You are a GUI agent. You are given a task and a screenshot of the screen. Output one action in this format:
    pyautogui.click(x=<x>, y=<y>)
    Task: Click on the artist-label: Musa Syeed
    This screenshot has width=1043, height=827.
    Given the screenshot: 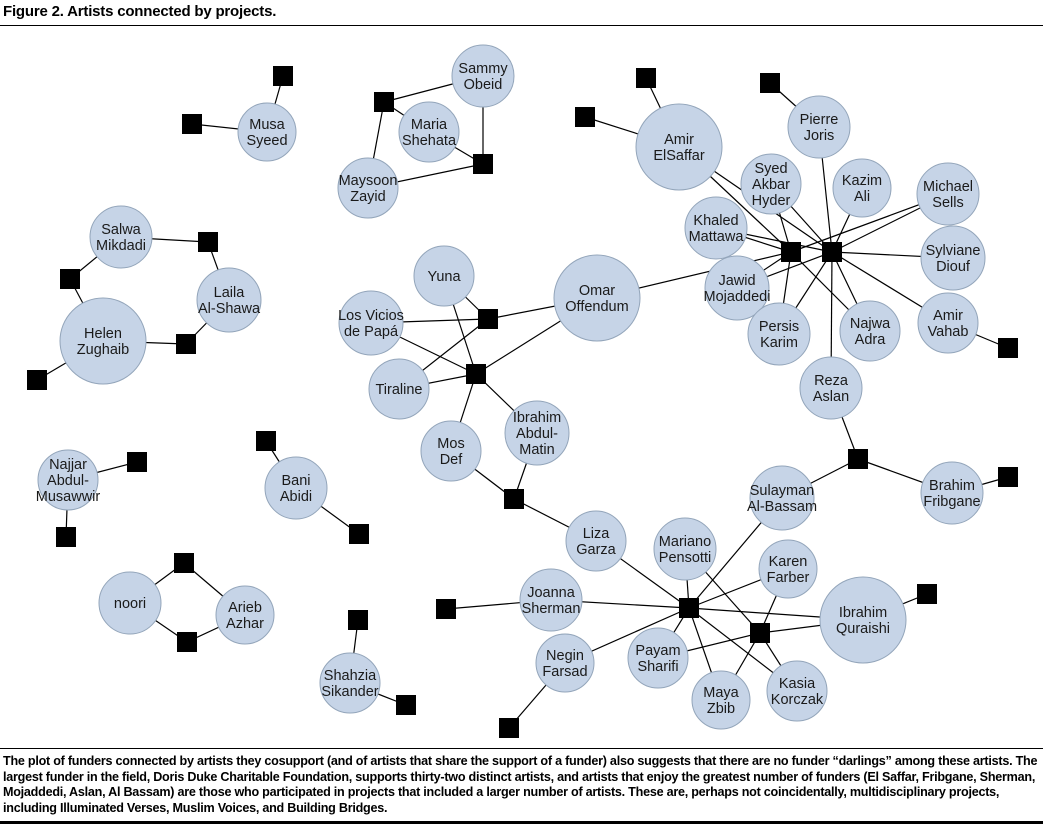 What is the action you would take?
    pyautogui.click(x=266, y=133)
    